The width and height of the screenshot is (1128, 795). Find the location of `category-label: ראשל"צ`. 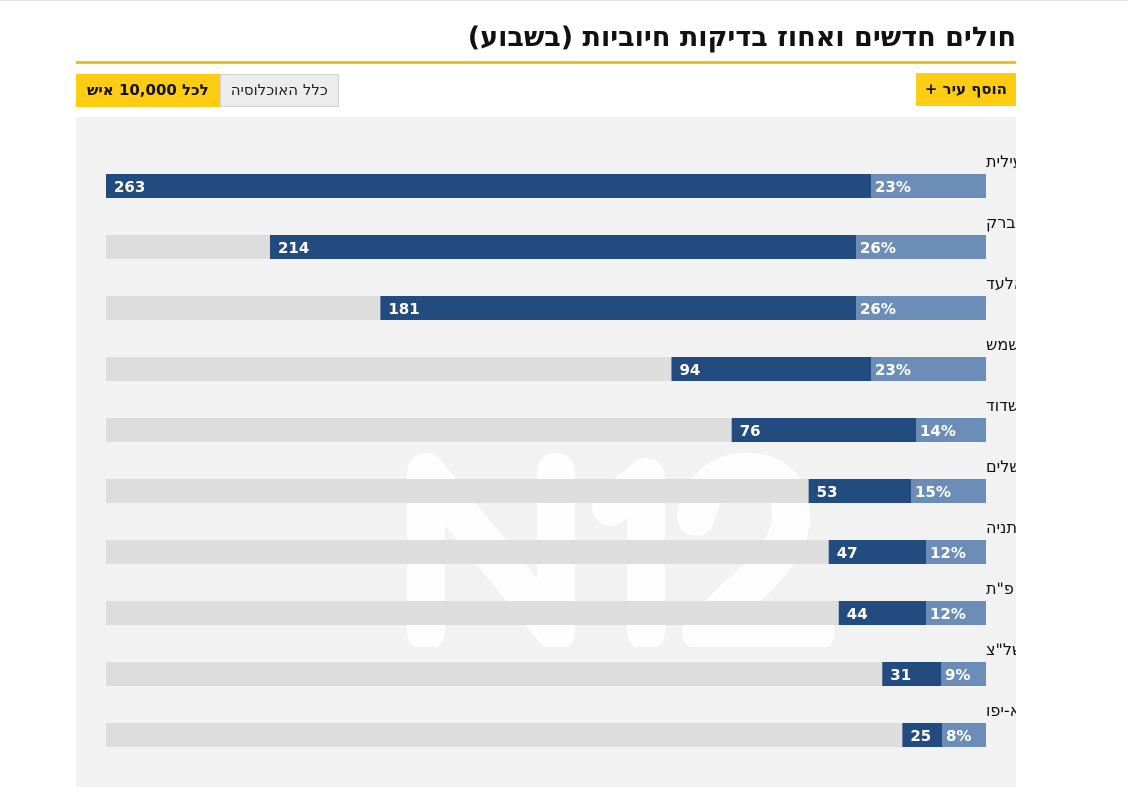

category-label: ראשל"צ is located at coordinates (1001, 649).